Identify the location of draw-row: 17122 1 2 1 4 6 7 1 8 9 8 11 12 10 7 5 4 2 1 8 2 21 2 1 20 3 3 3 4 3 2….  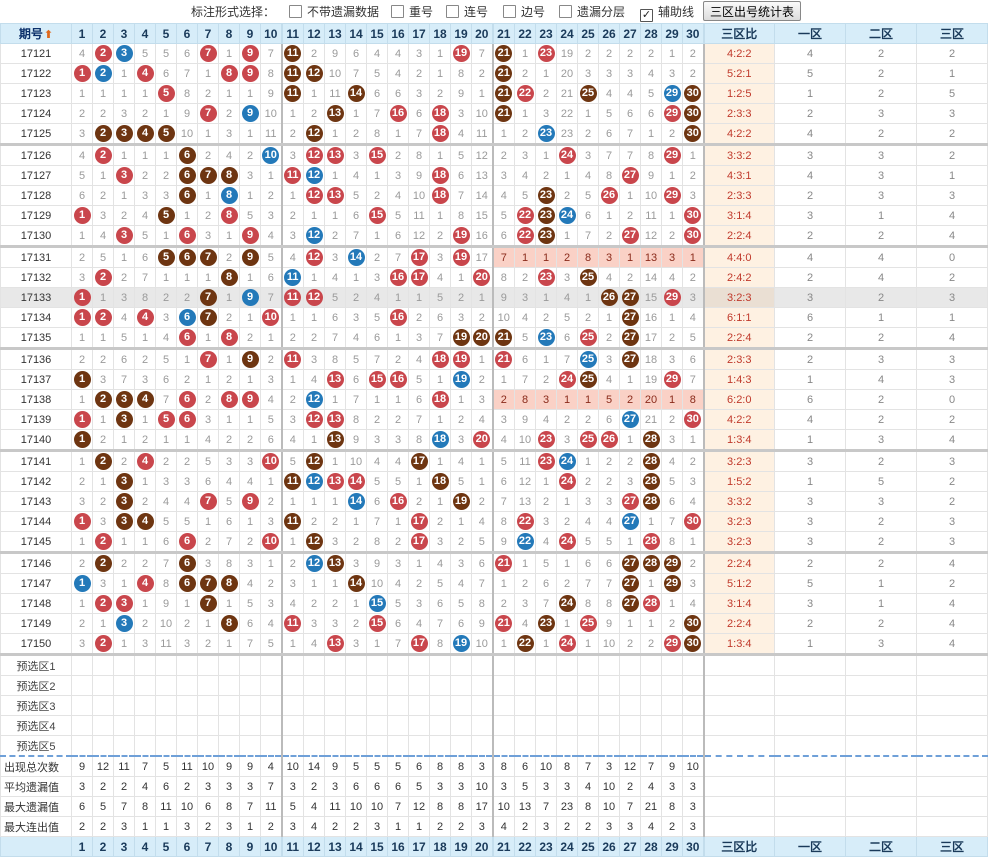
(494, 73).